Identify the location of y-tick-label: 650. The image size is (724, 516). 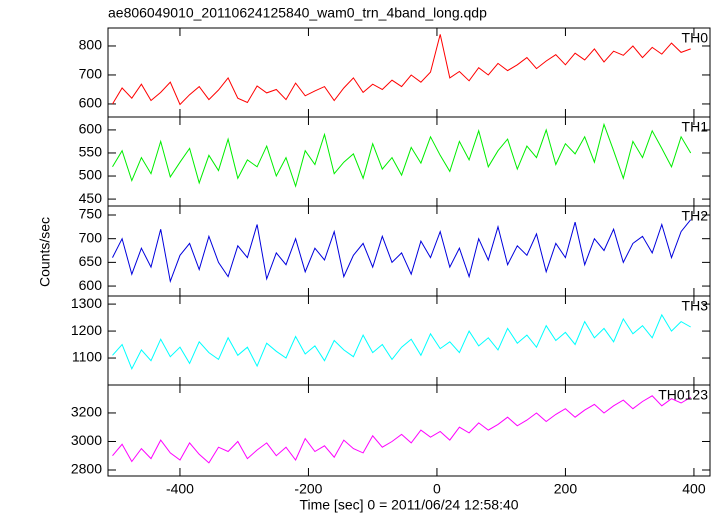
(91, 261).